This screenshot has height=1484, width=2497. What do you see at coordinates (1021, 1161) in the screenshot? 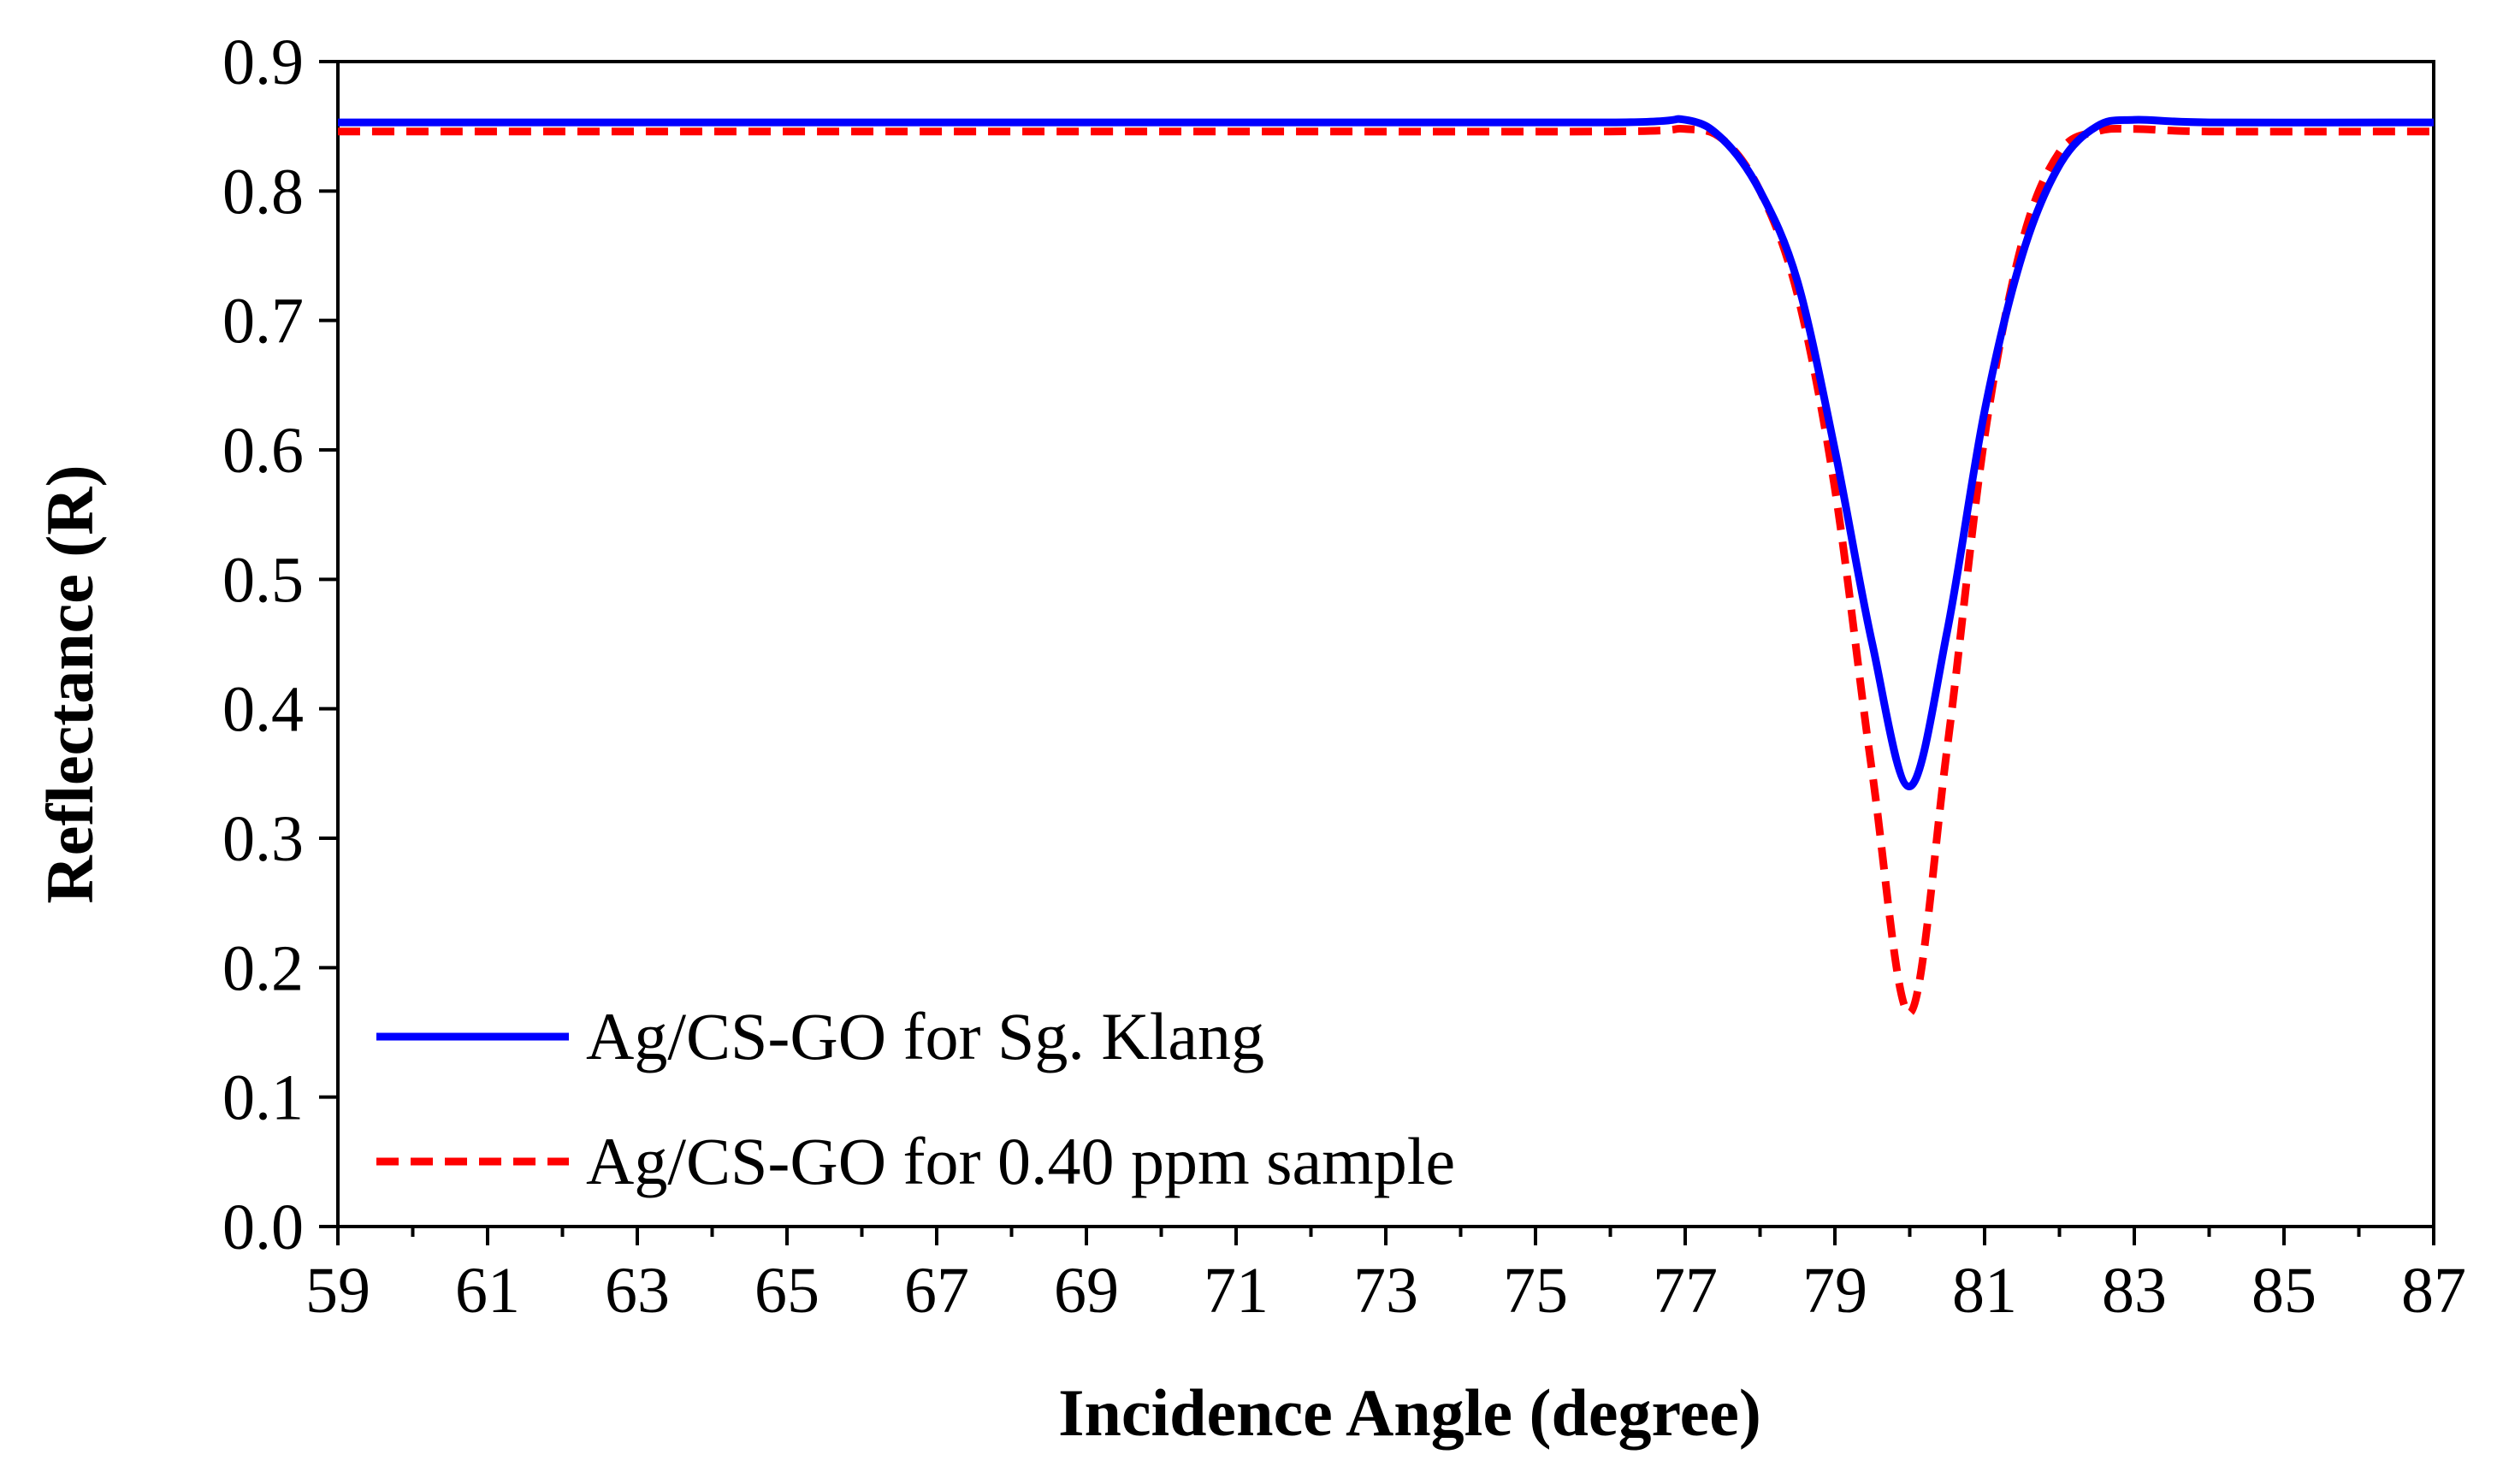
I see `legend-label-ppm-sample: Ag/CS-GO for 0.40 ppm sample` at bounding box center [1021, 1161].